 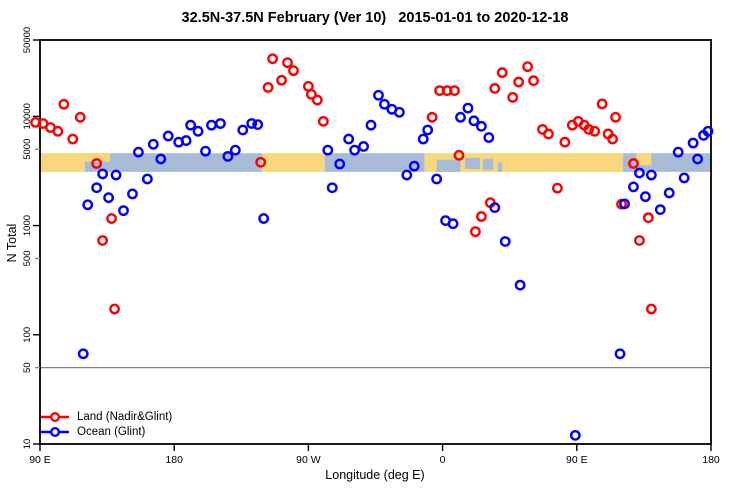 I want to click on x-axis-label: Longitude (deg E), so click(x=375, y=475).